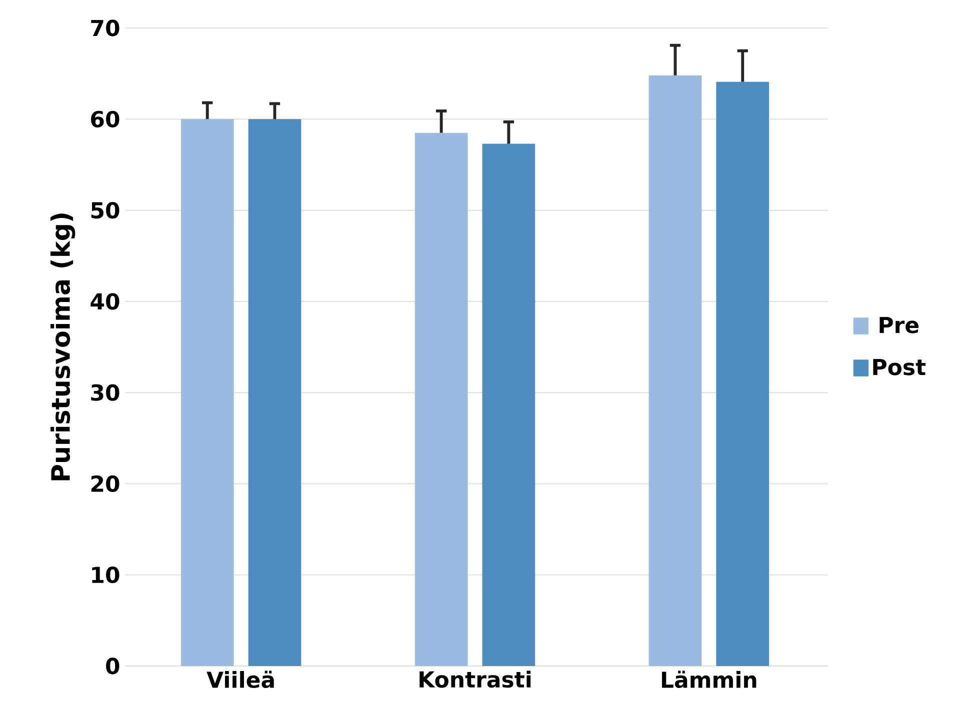 The height and width of the screenshot is (725, 967). I want to click on x-tick-label: Lämmin, so click(709, 679).